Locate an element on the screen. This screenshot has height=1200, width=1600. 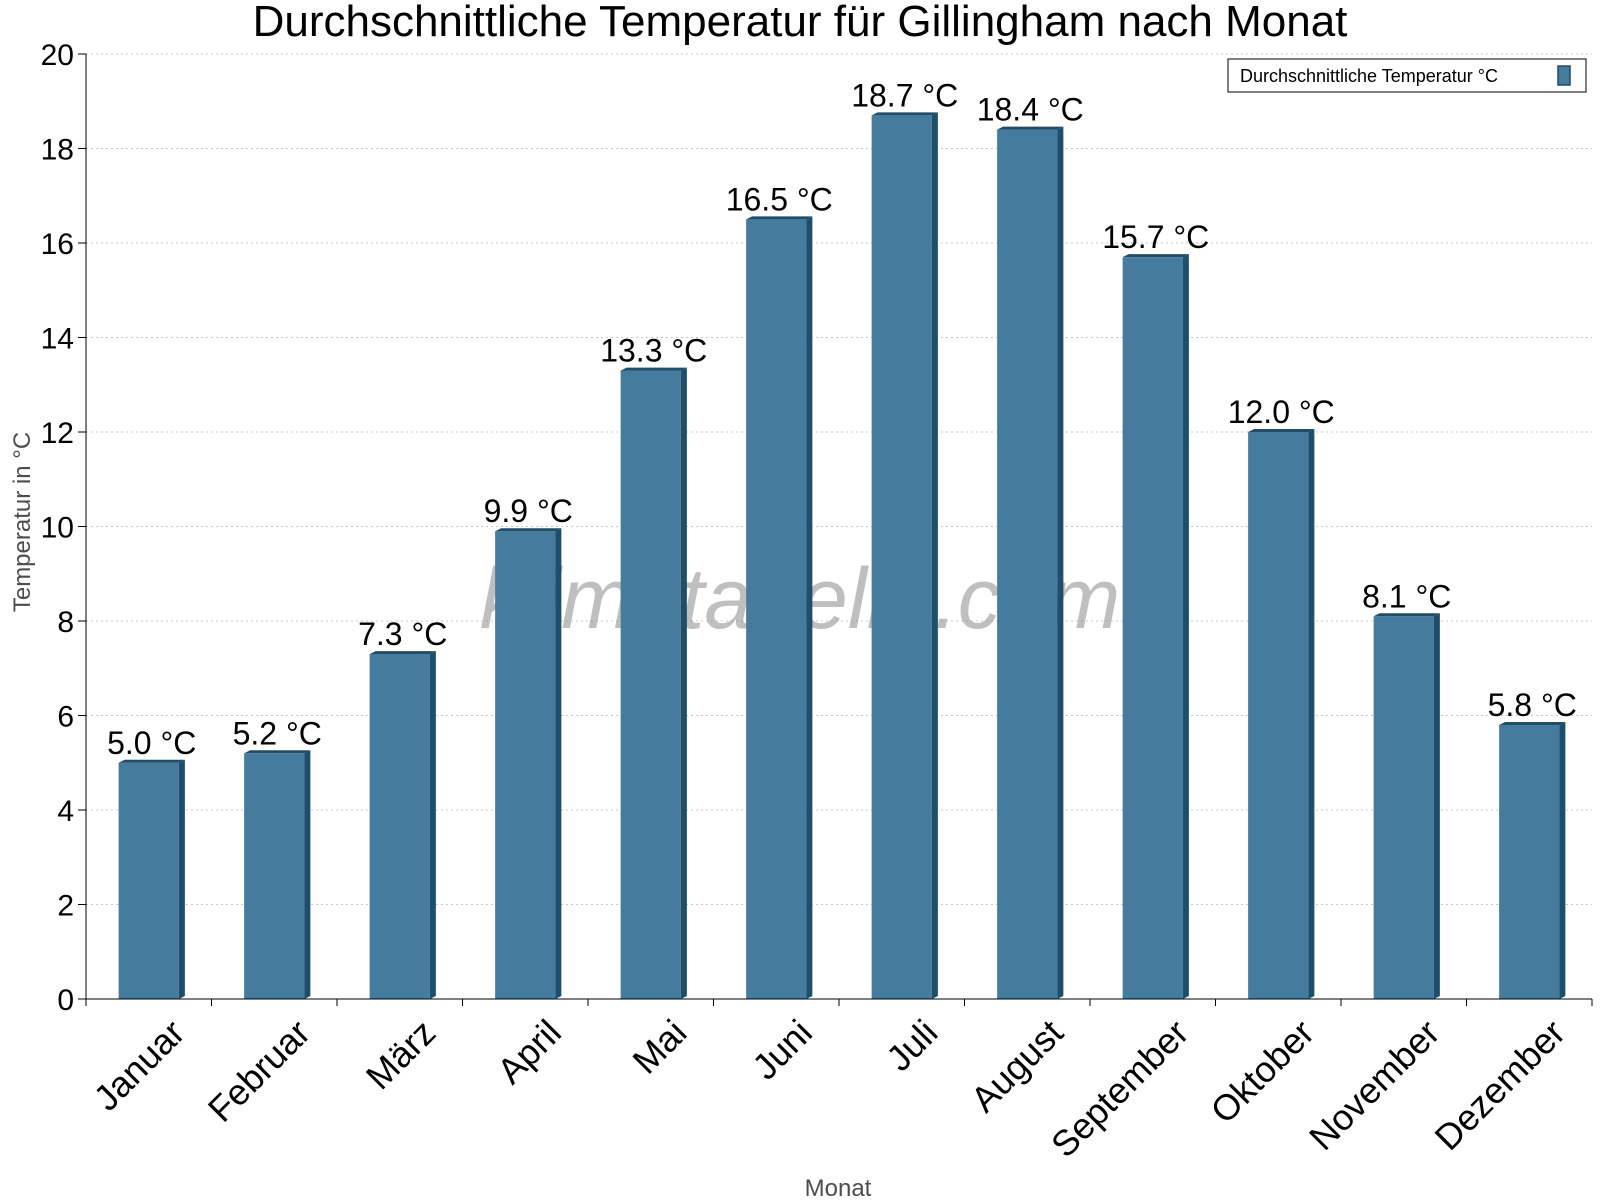
x-tick-label: Oktober is located at coordinates (1262, 1072).